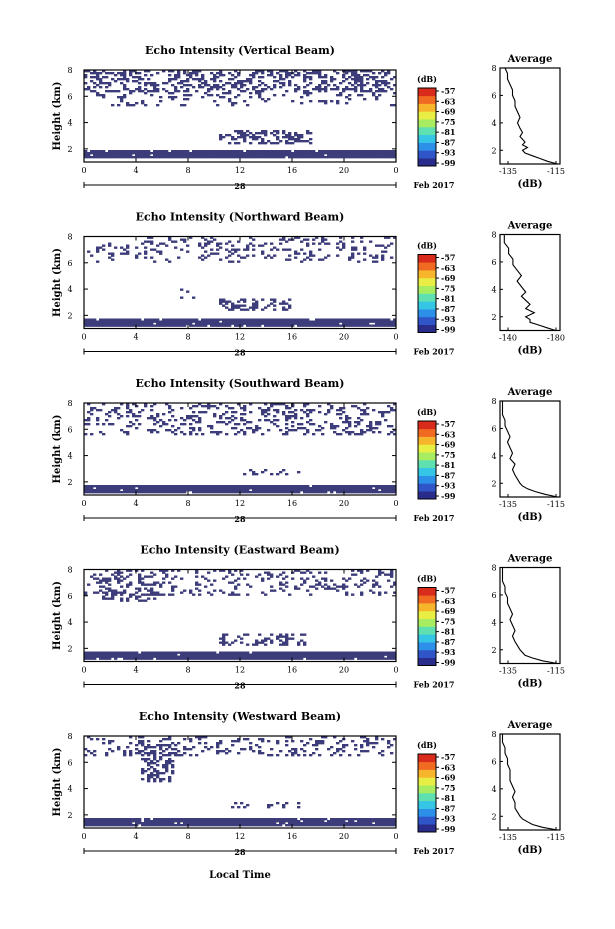  What do you see at coordinates (83, 503) in the screenshot?
I see `x-tick-label: 0` at bounding box center [83, 503].